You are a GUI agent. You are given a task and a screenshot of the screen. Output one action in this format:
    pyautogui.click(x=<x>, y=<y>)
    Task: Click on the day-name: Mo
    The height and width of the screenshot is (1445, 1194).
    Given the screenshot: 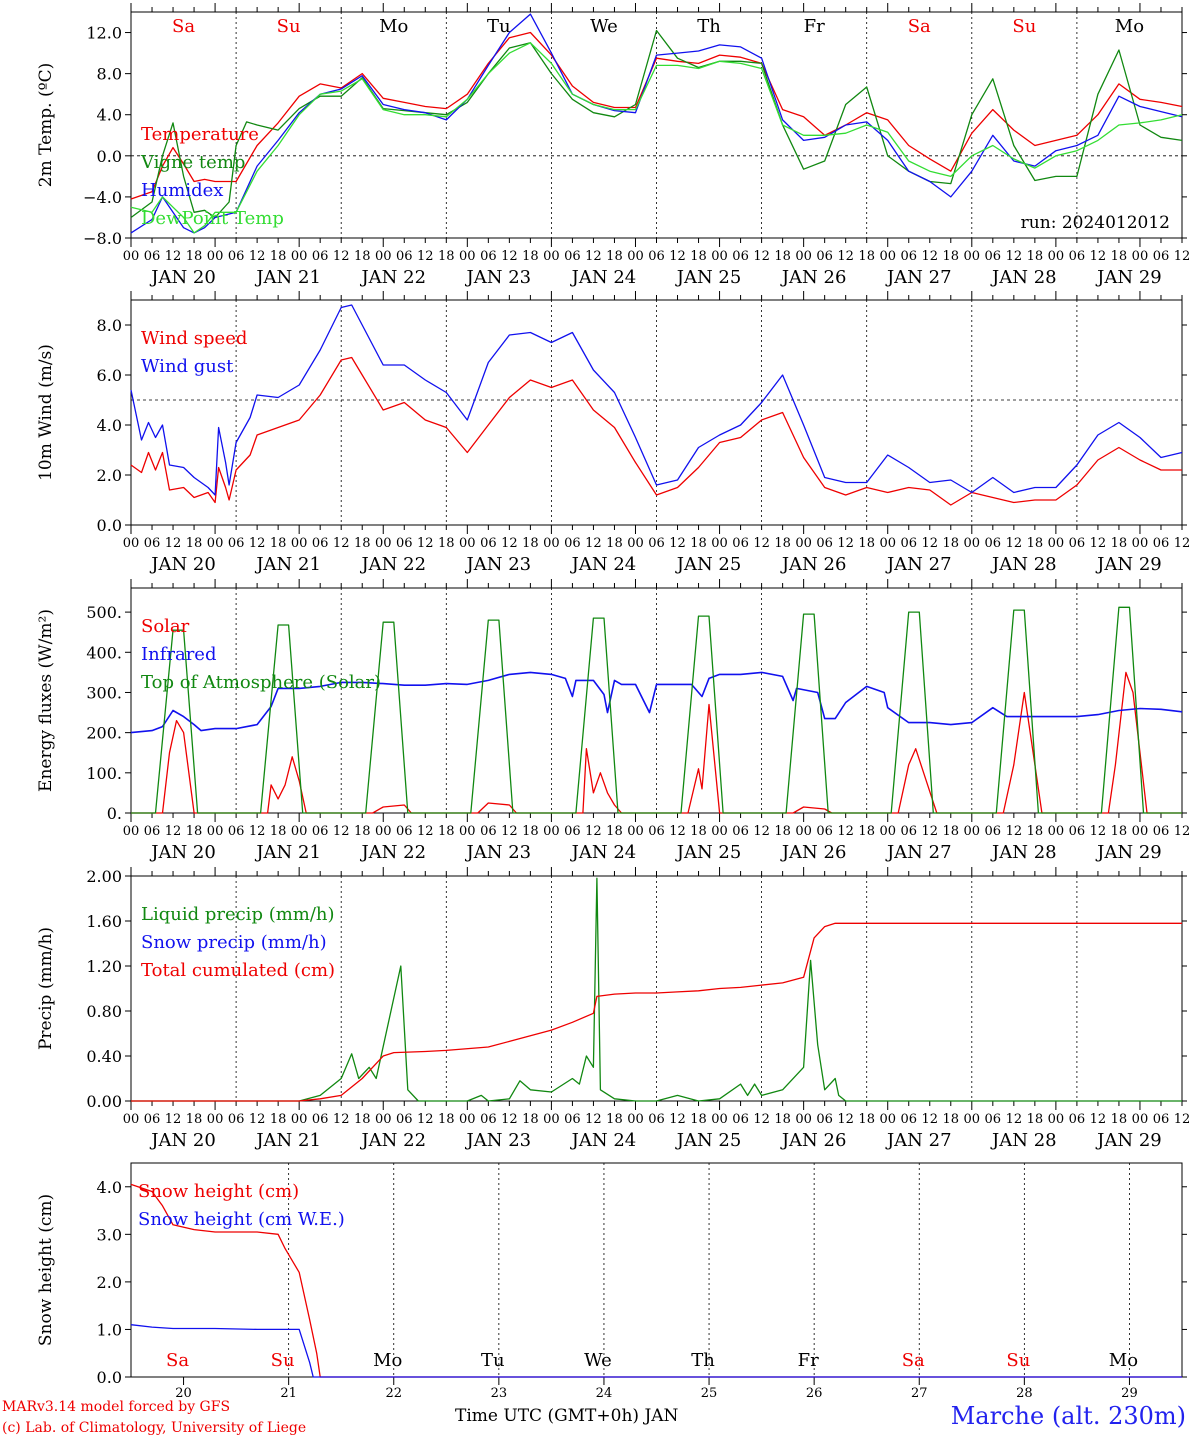 What is the action you would take?
    pyautogui.click(x=387, y=1360)
    